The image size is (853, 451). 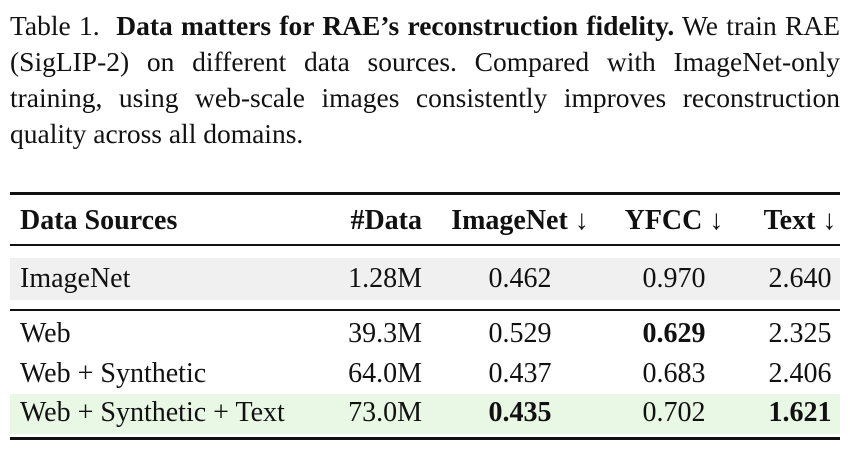 I want to click on cell: Web + Synthetic, so click(x=113, y=373).